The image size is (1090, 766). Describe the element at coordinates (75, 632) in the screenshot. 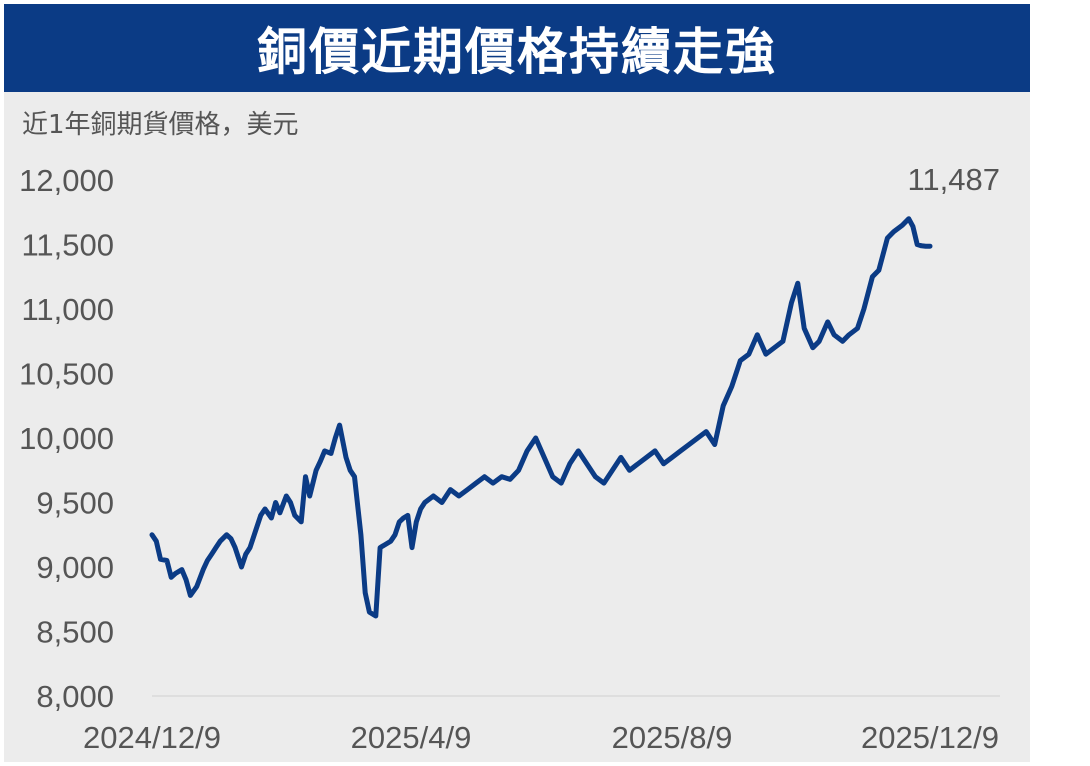

I see `y-tick-label: 8,500` at that location.